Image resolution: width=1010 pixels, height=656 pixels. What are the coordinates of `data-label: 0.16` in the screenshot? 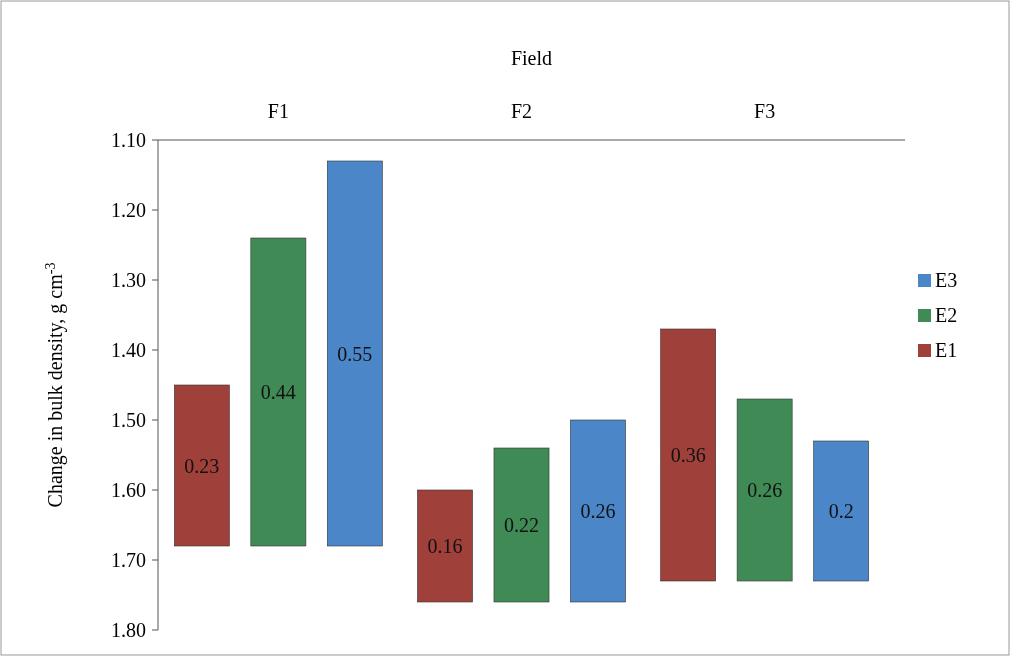 It's located at (445, 546).